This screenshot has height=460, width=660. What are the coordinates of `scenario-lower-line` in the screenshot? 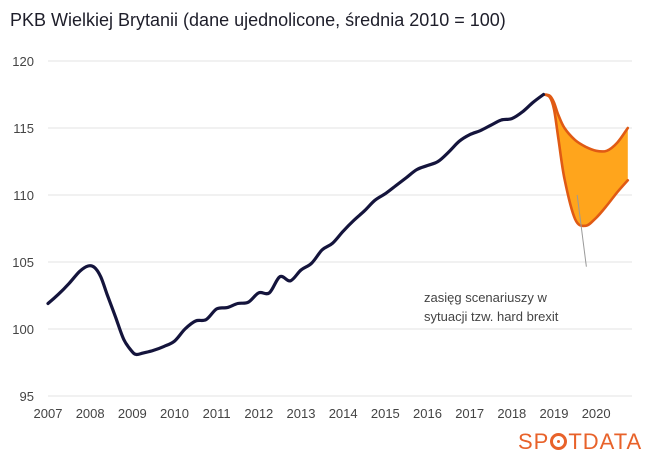 It's located at (586, 160).